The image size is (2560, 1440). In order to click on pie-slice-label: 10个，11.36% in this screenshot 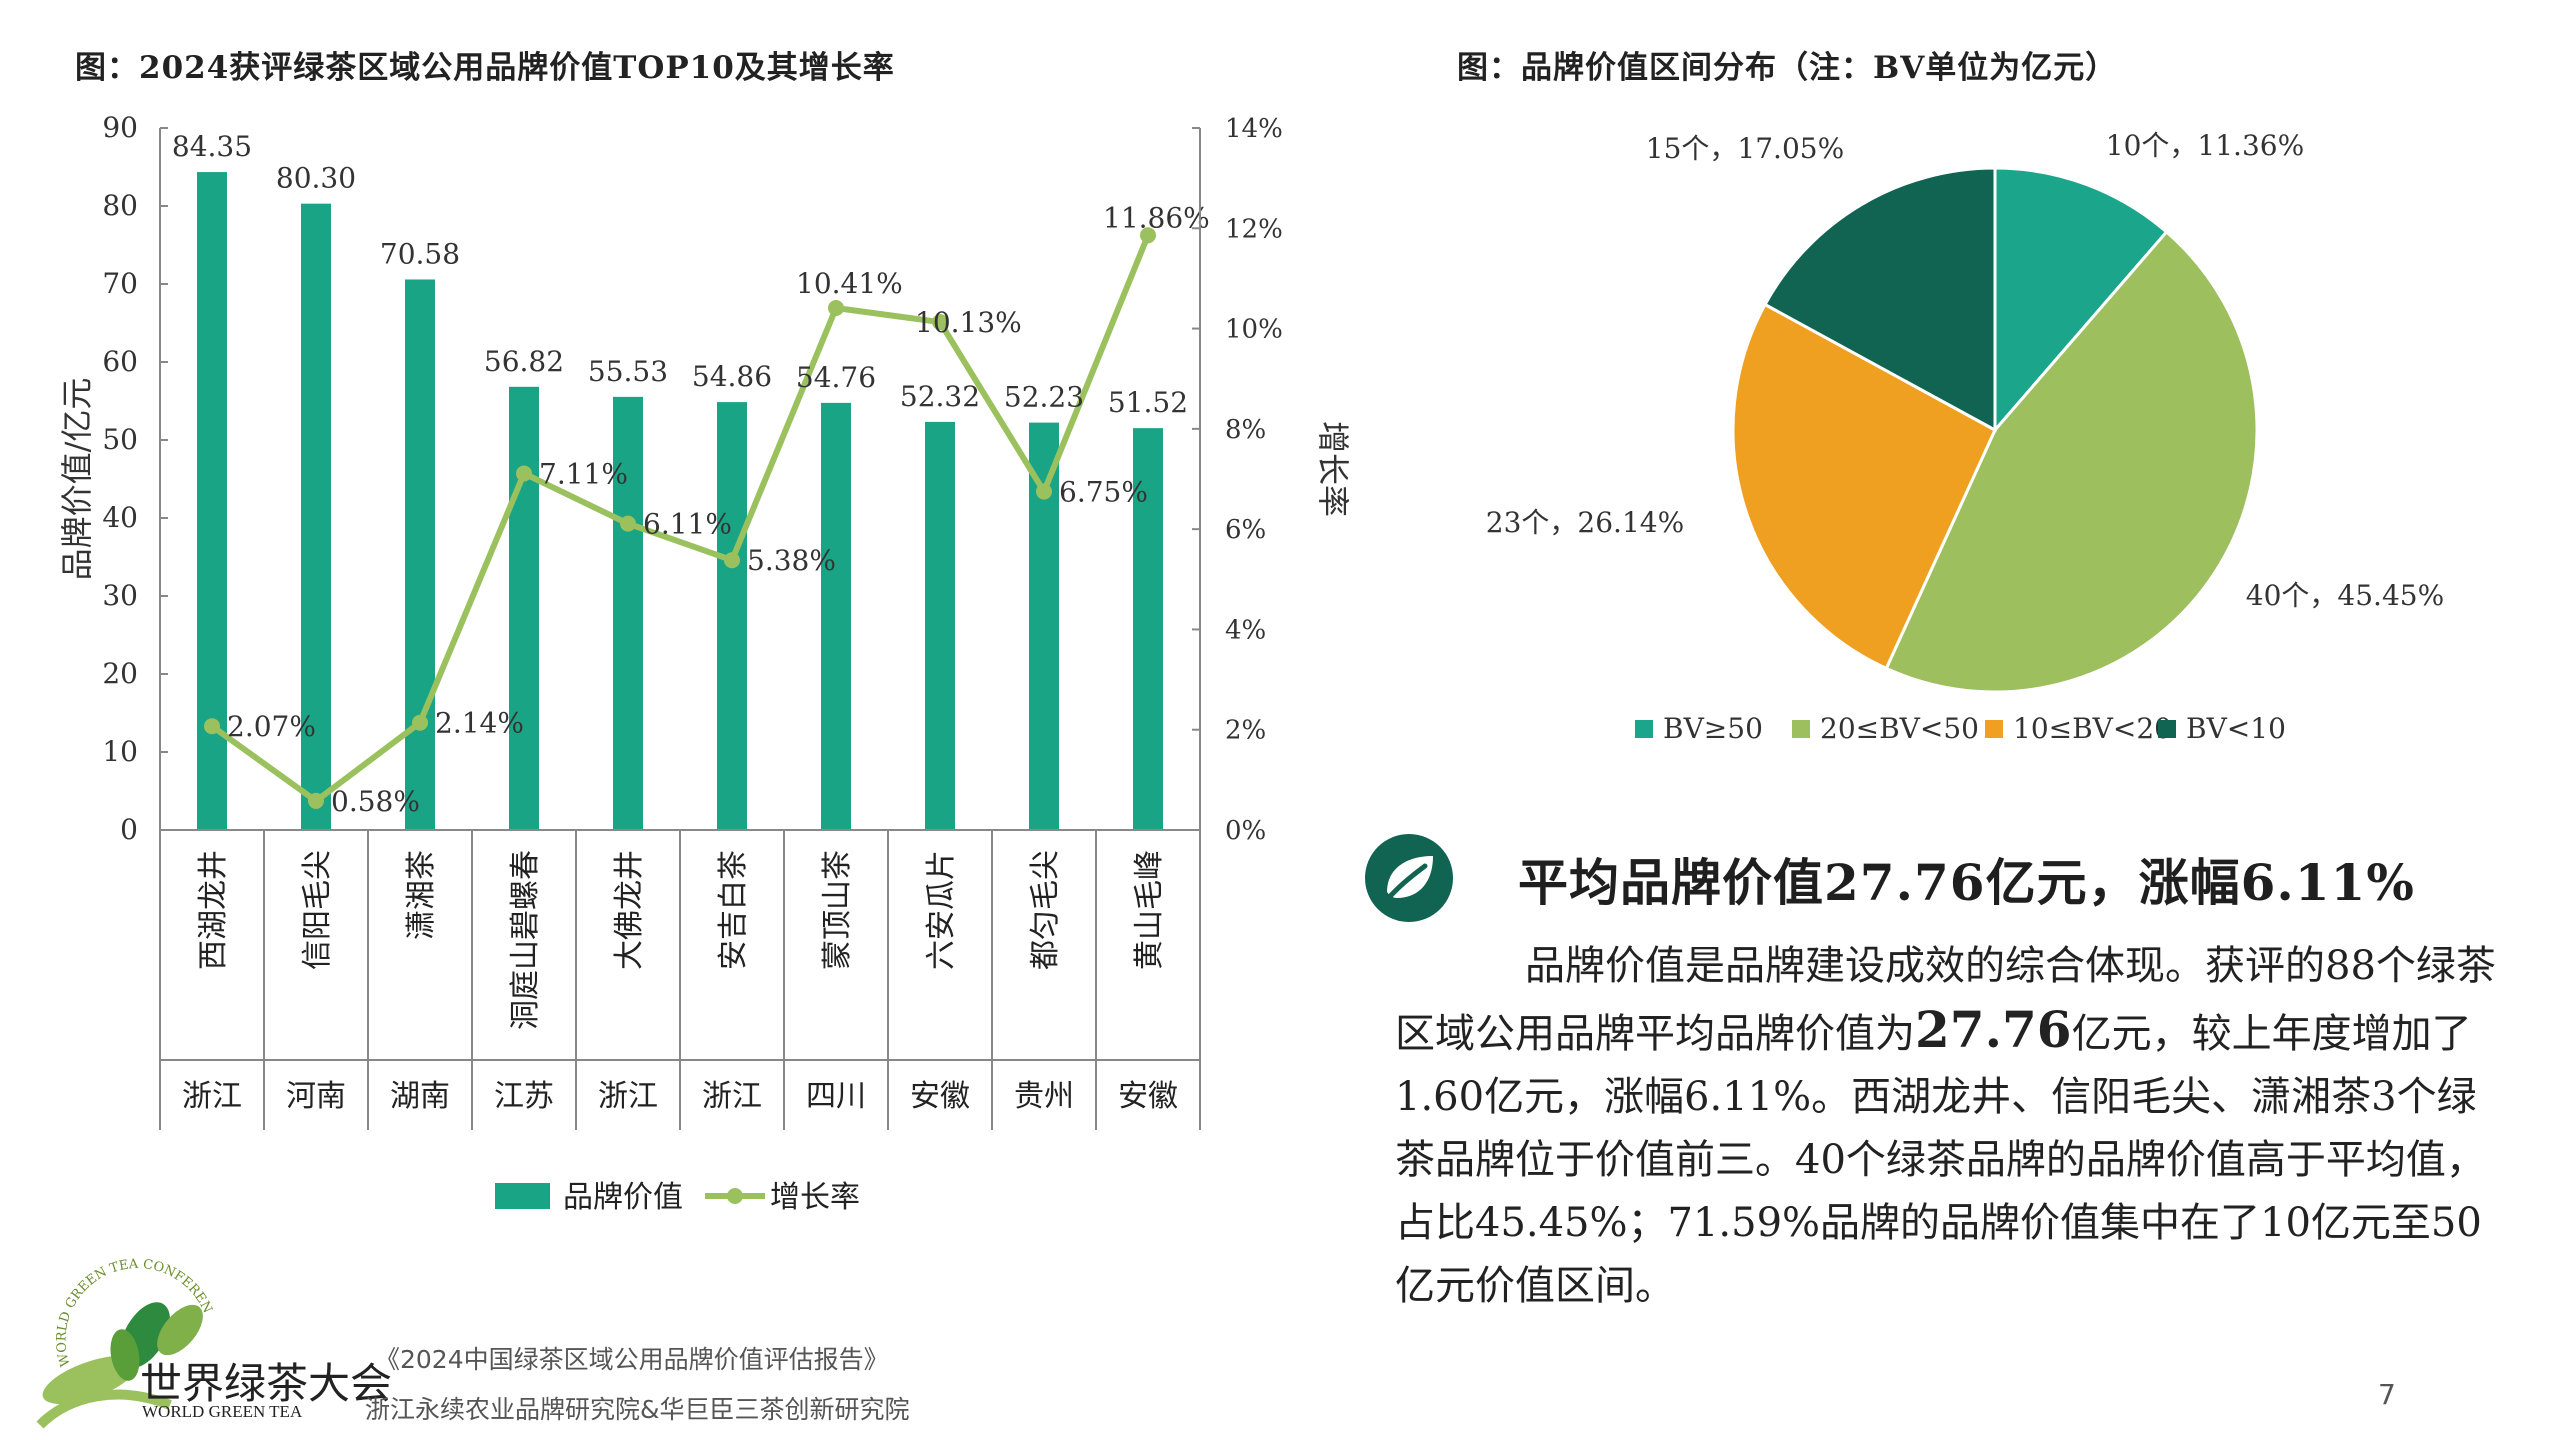, I will do `click(2205, 145)`.